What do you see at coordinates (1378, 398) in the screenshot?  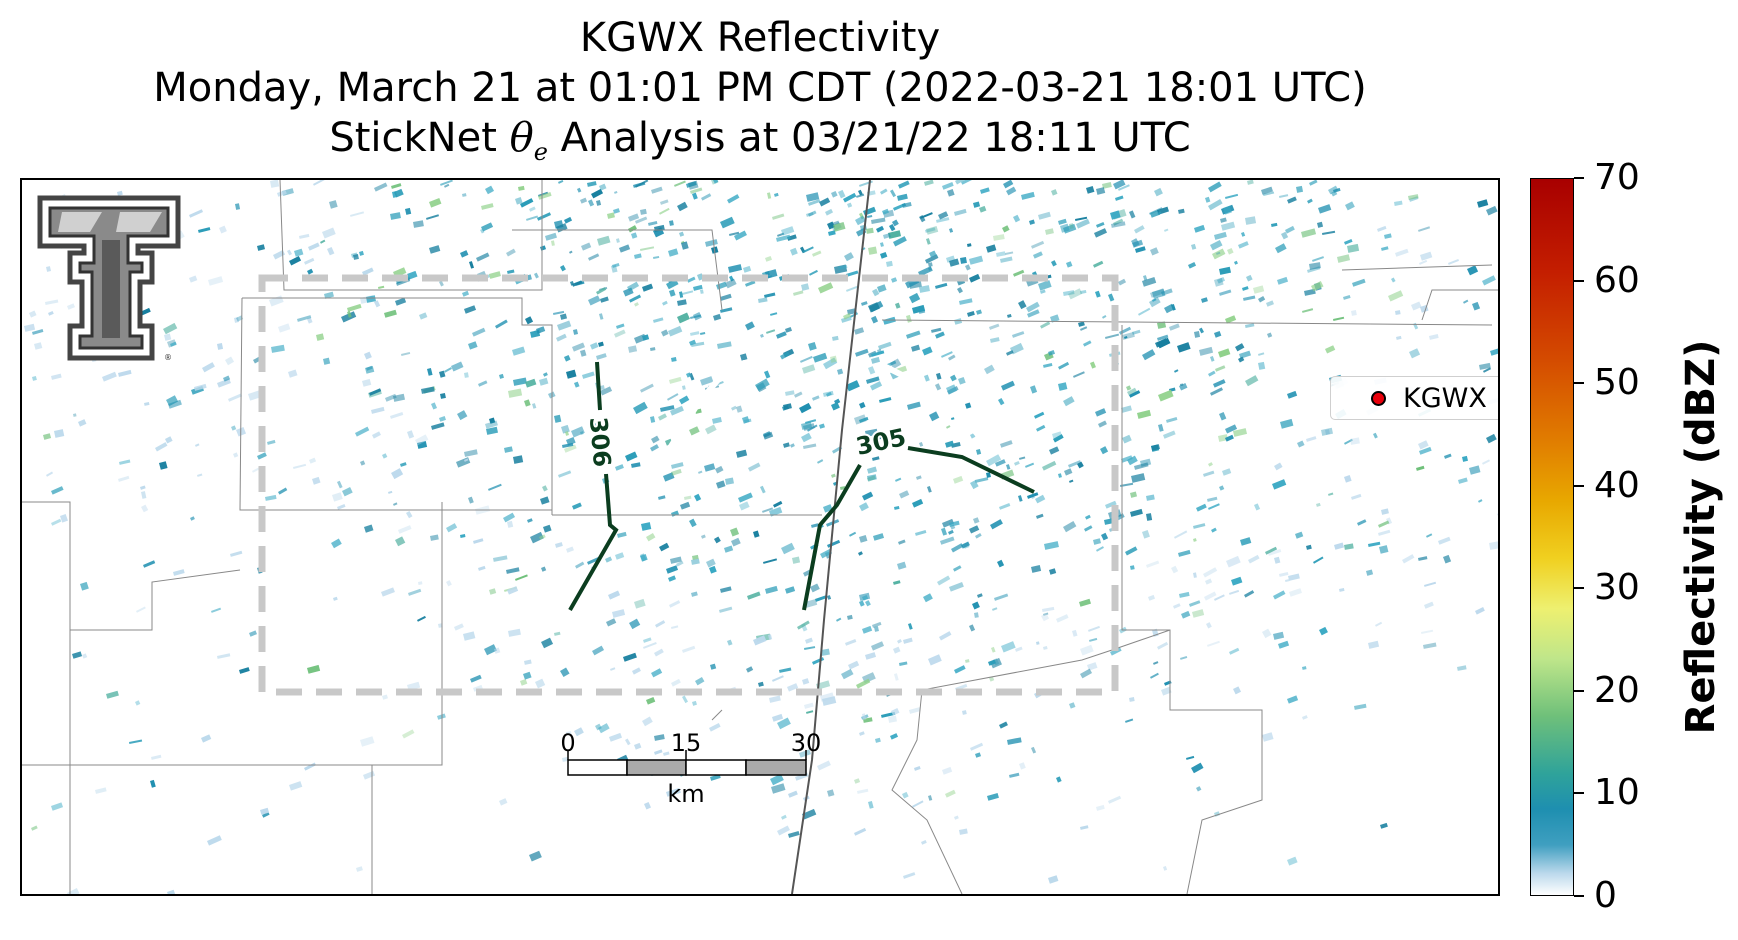 I see `radar-site-marker-icon` at bounding box center [1378, 398].